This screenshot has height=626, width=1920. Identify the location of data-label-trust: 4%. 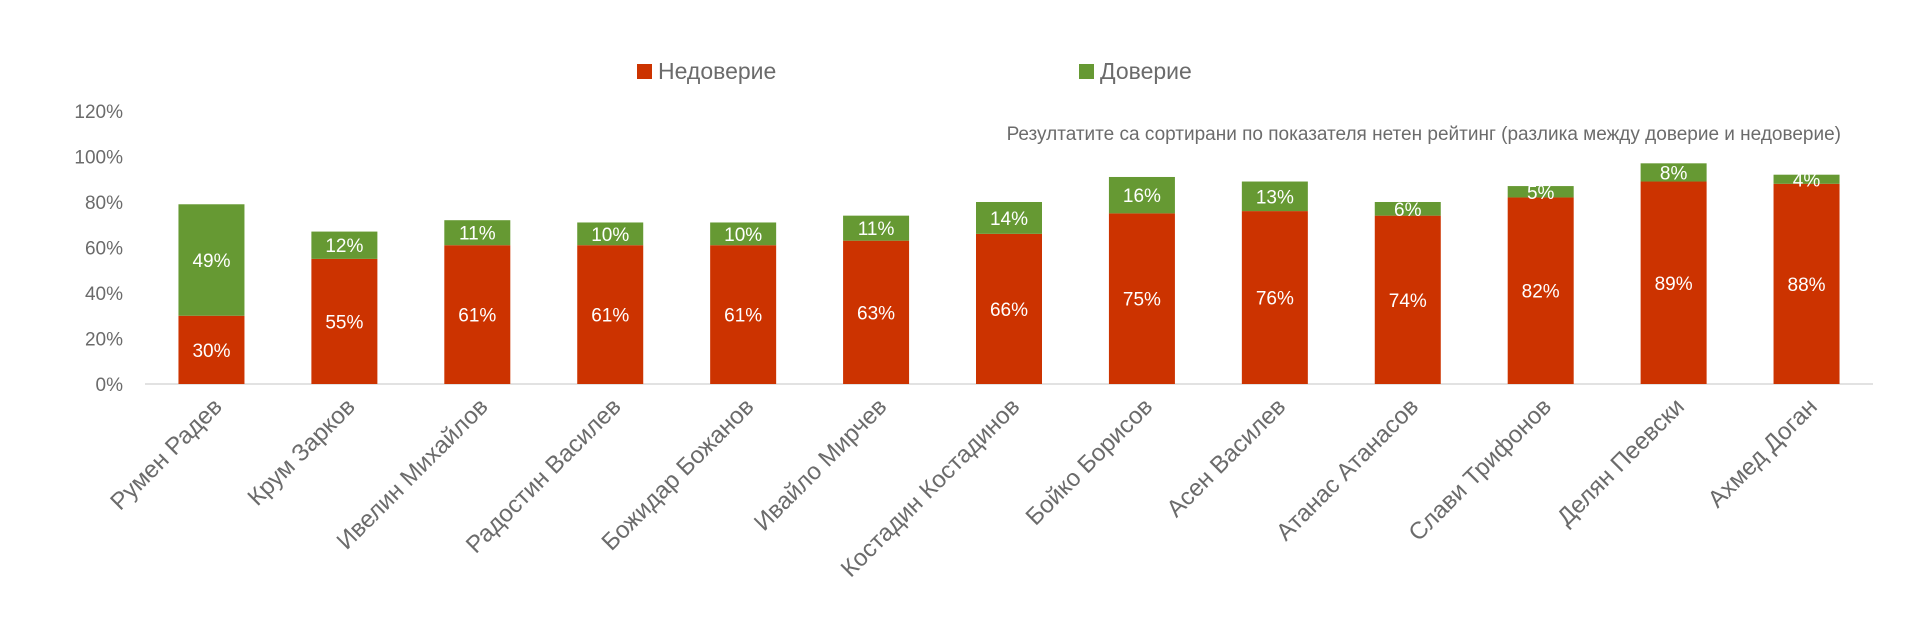
(1807, 180).